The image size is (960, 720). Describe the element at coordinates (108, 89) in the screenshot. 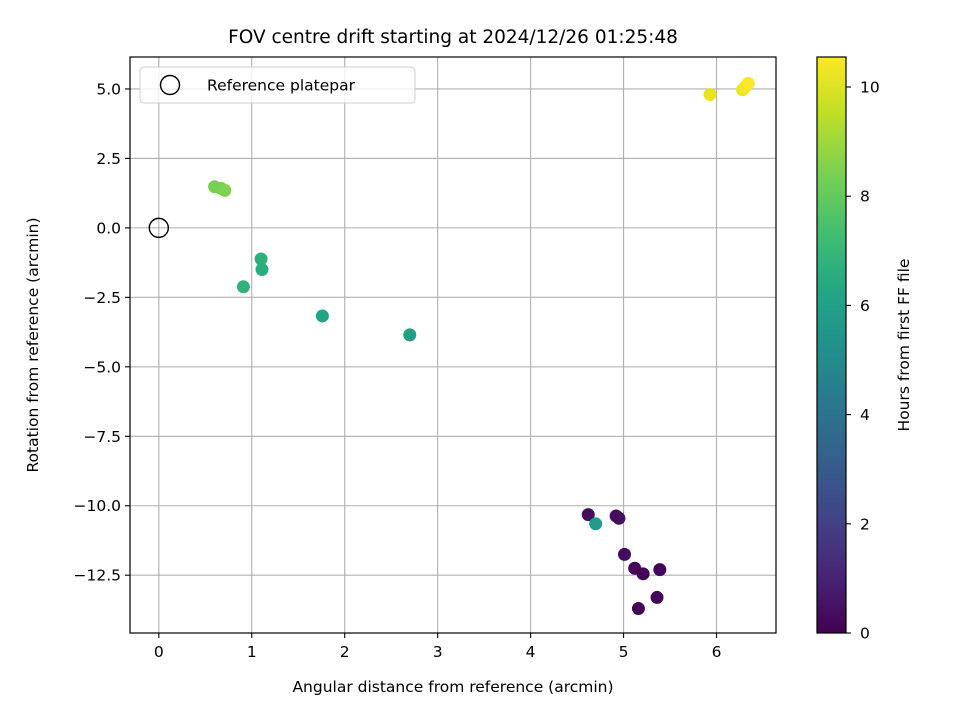

I see `y-tick-label: 5.0` at that location.